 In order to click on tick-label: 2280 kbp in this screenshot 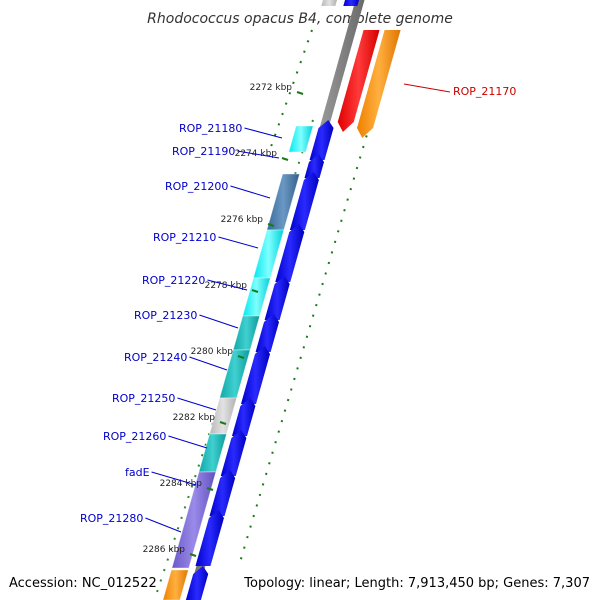, I will do `click(212, 352)`.